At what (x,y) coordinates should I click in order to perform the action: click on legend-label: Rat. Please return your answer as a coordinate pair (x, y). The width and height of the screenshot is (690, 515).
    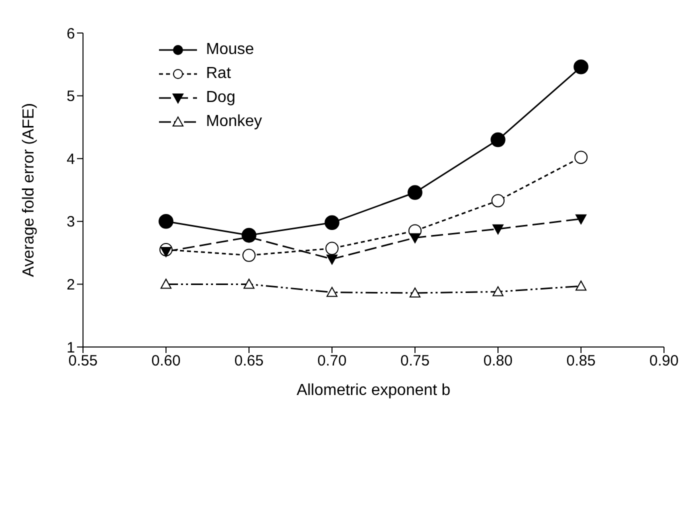
    Looking at the image, I should click on (218, 74).